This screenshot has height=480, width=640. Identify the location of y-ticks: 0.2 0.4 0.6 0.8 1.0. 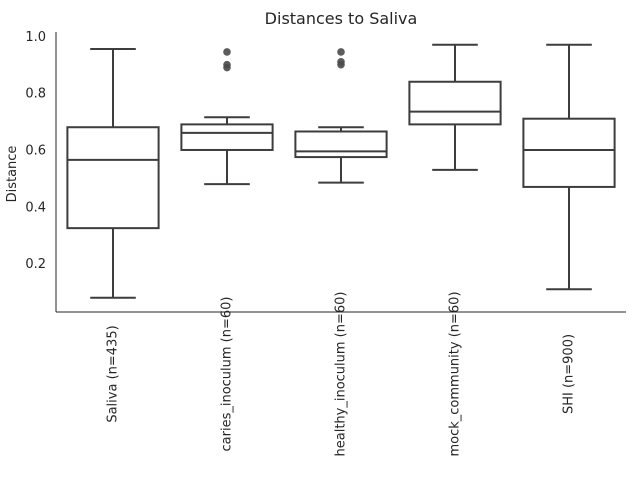
(35, 151).